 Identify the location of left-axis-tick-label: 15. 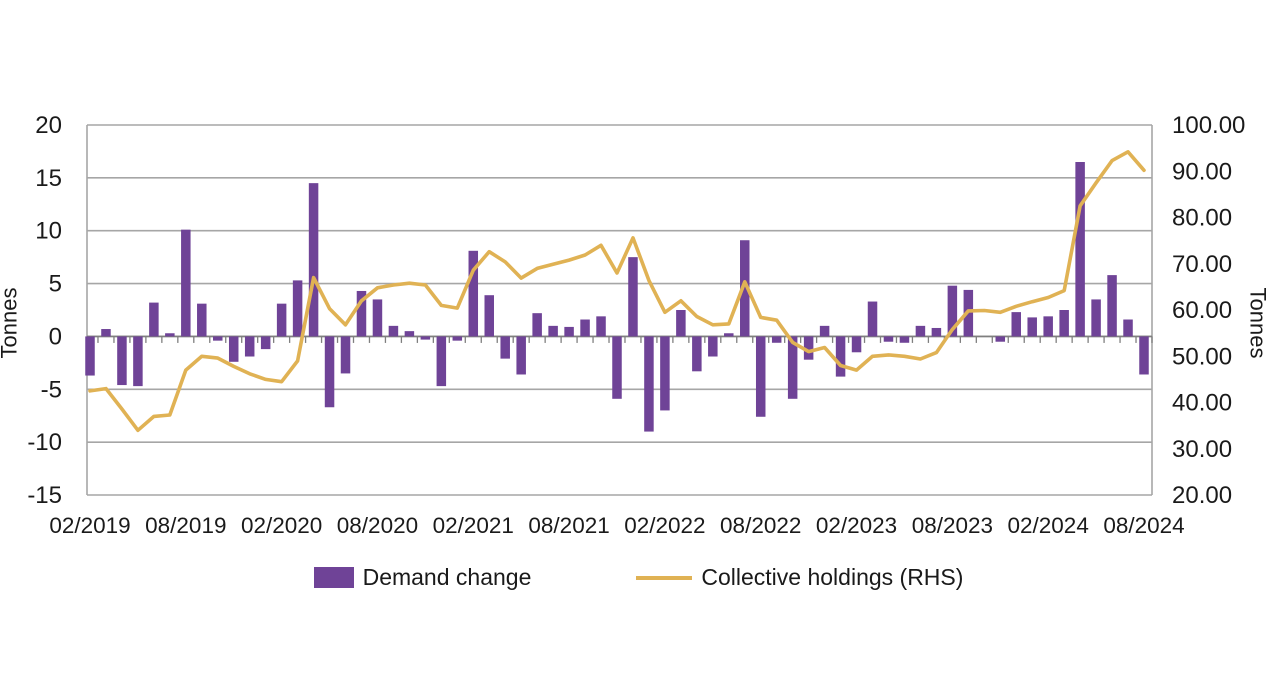
(48, 178).